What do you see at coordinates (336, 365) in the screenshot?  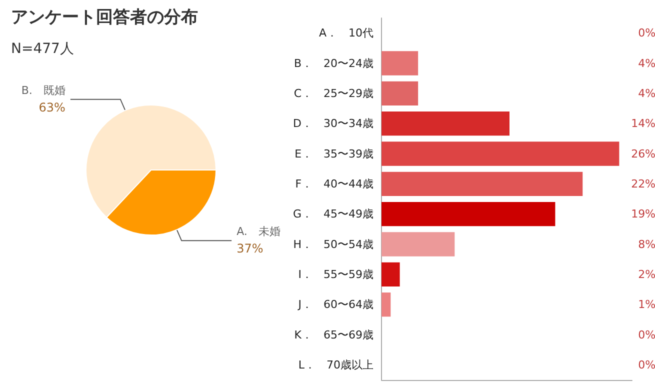 I see `y-tick-label: L． 70歳以上` at bounding box center [336, 365].